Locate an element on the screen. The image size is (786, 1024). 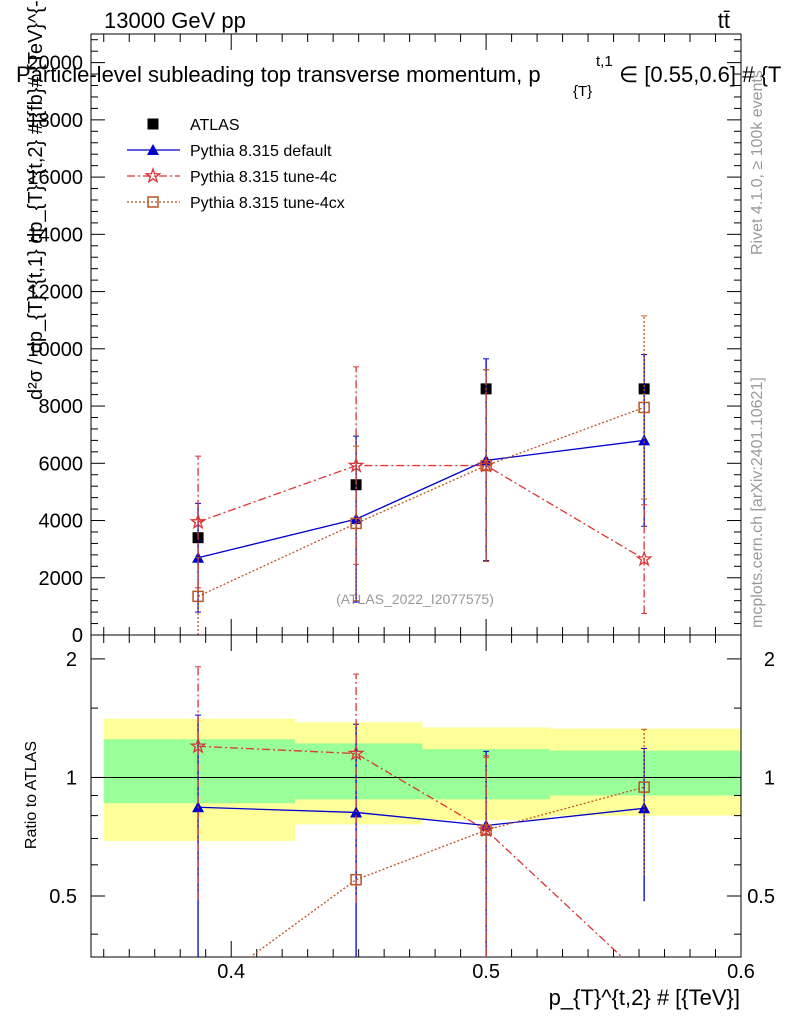
legend-label: Pythia 8.315 tune-4cx is located at coordinates (267, 203).